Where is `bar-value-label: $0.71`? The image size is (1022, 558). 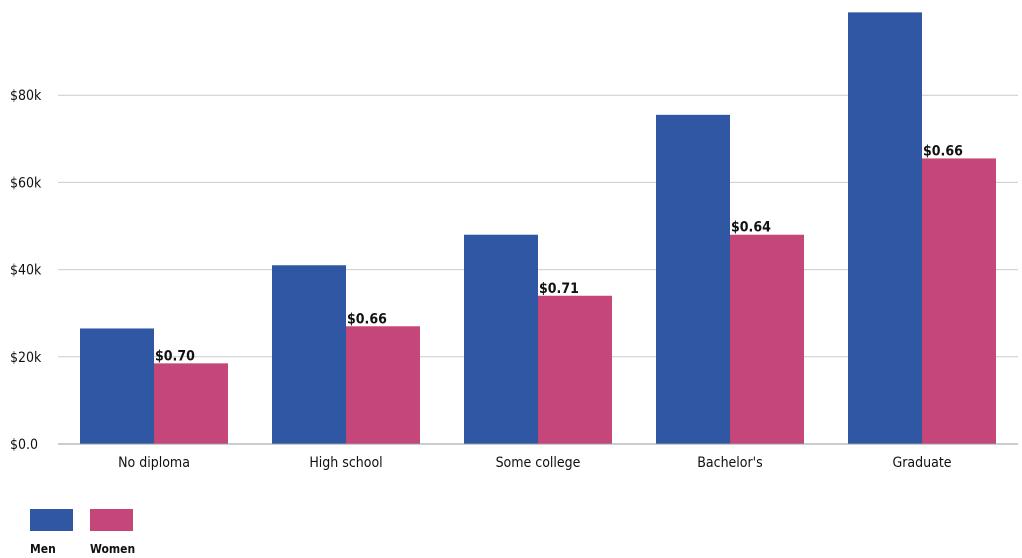
bar-value-label: $0.71 is located at coordinates (559, 289).